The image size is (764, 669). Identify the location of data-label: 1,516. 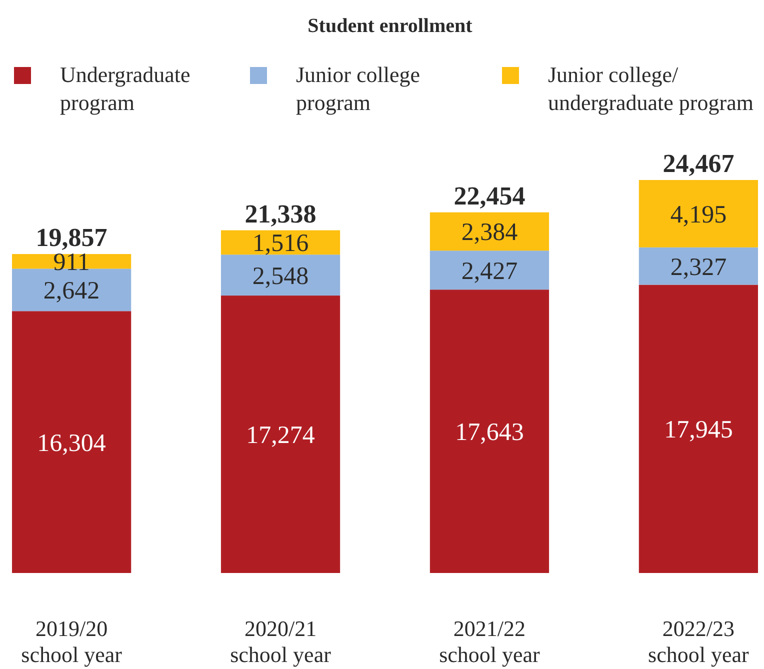
(280, 244).